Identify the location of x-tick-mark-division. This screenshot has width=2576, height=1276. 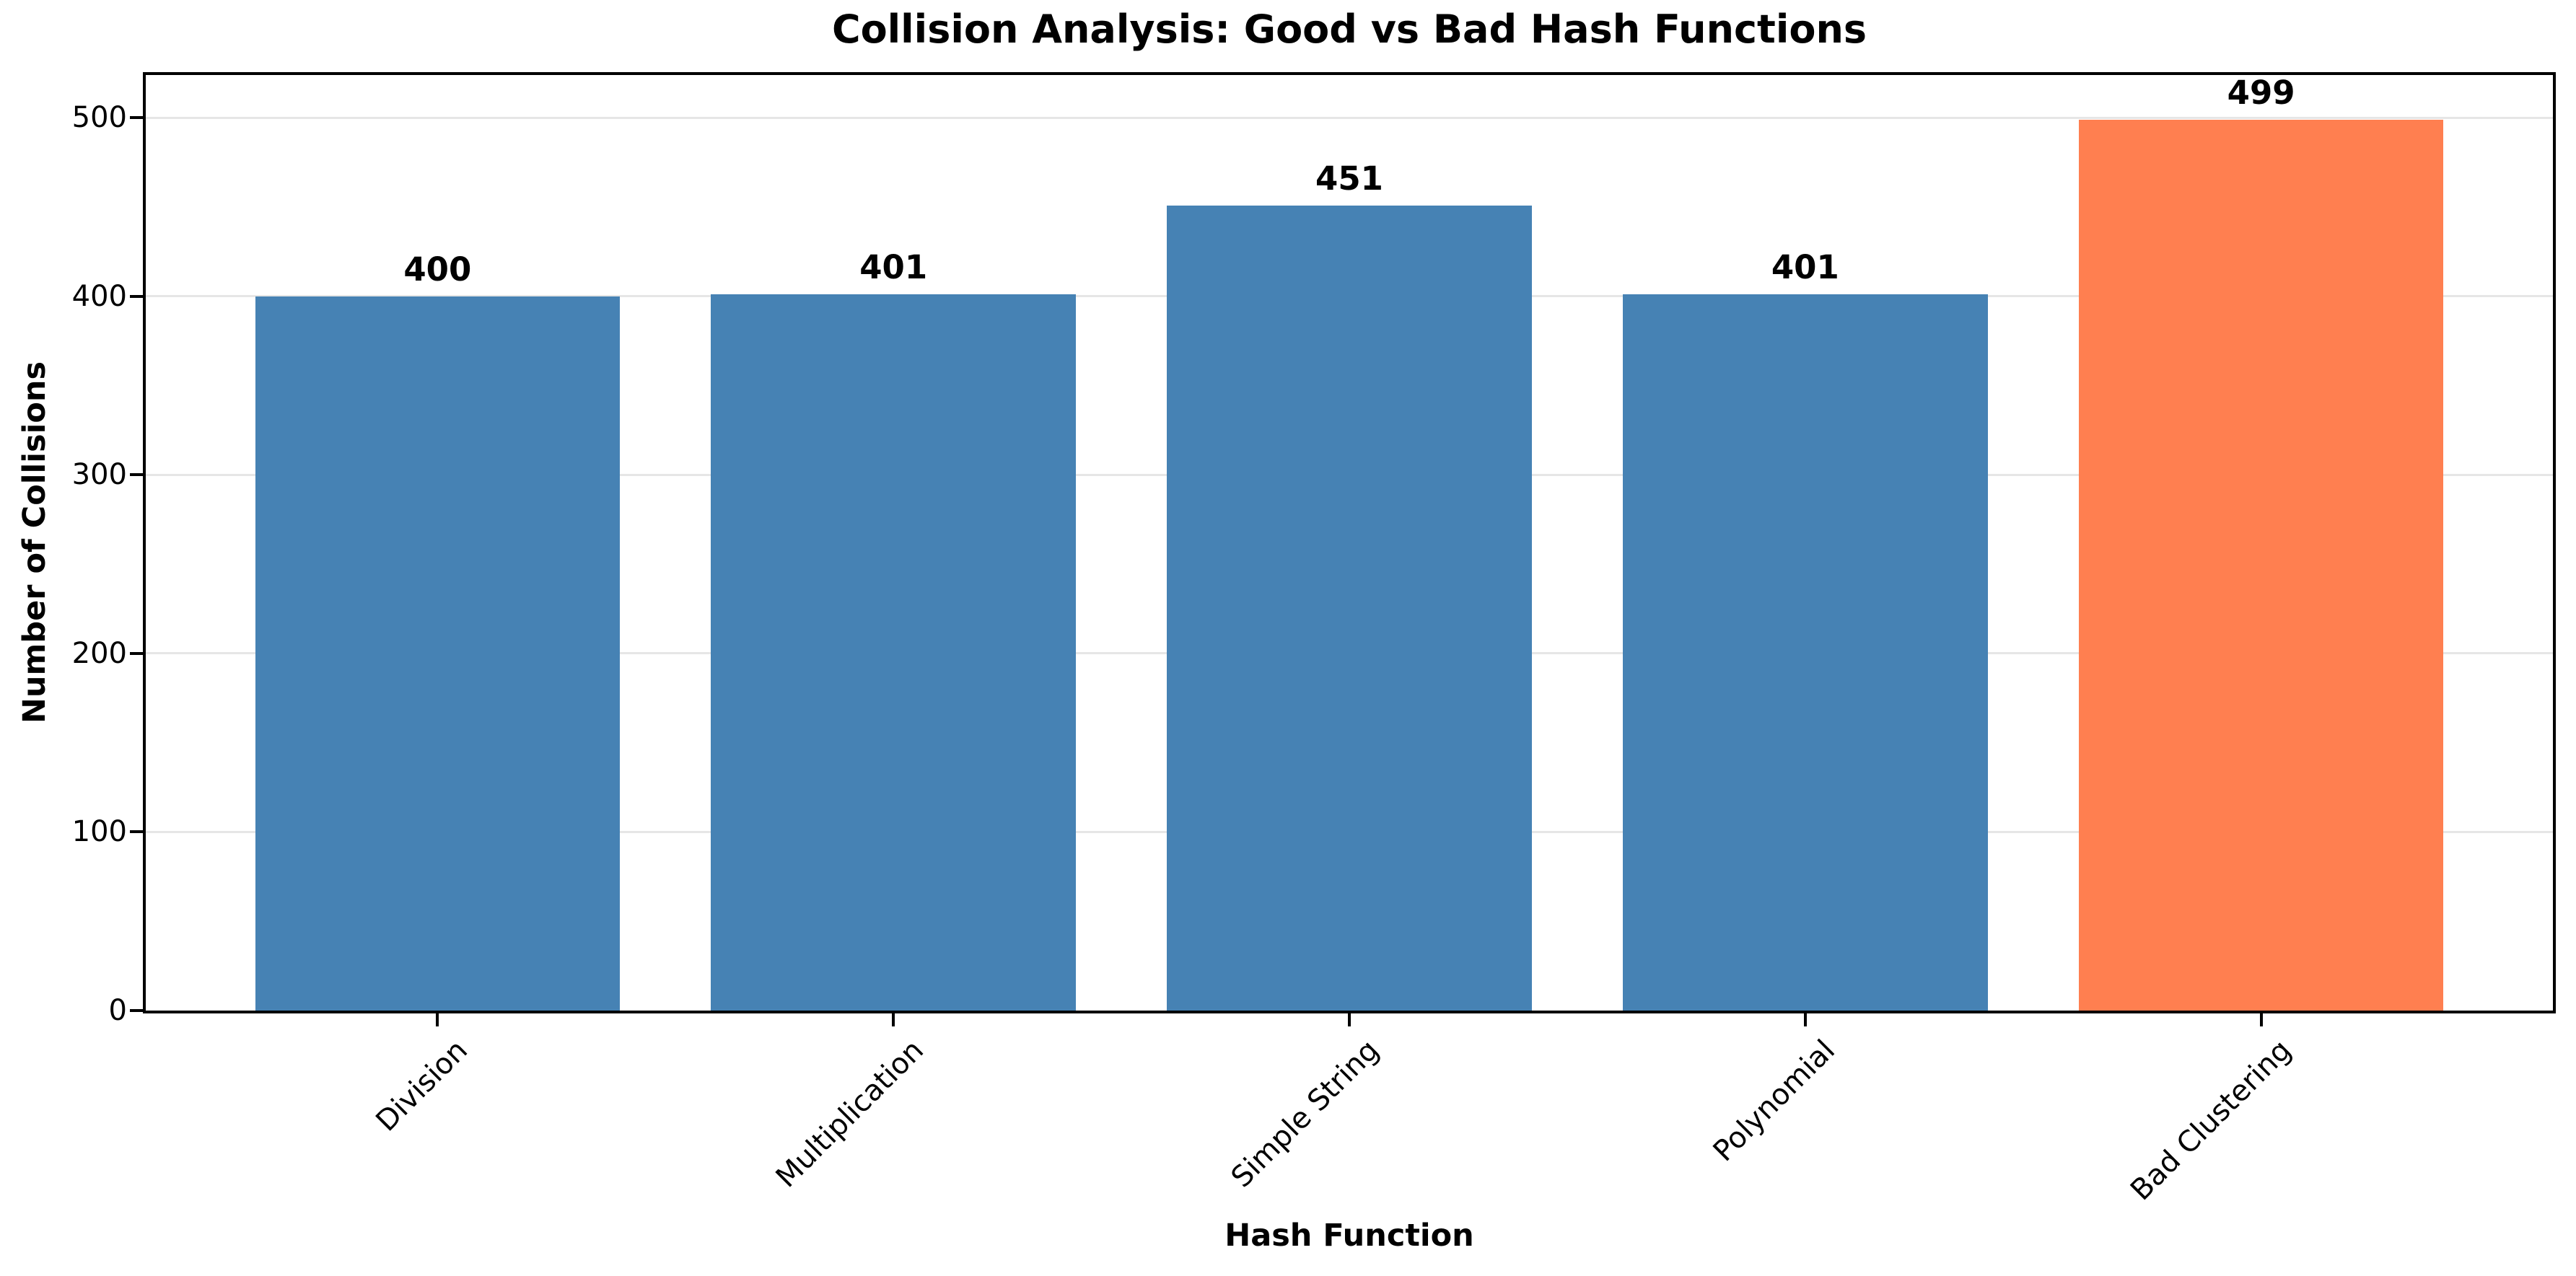
(438, 1020).